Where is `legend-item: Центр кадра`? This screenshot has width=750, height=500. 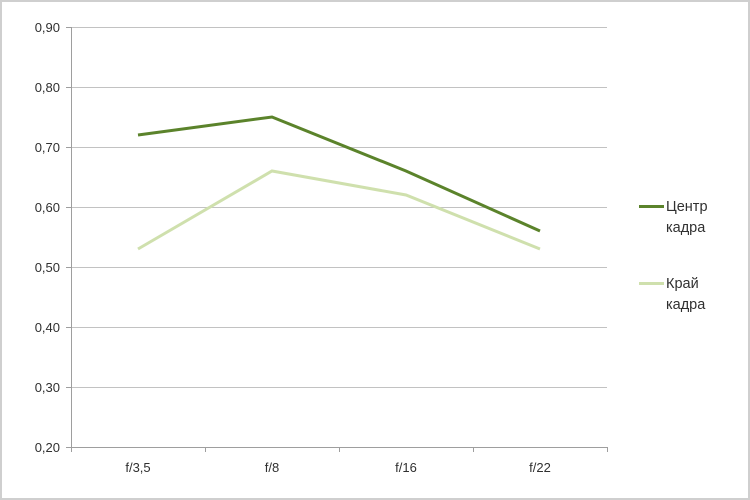
legend-item: Центр кадра is located at coordinates (682, 218).